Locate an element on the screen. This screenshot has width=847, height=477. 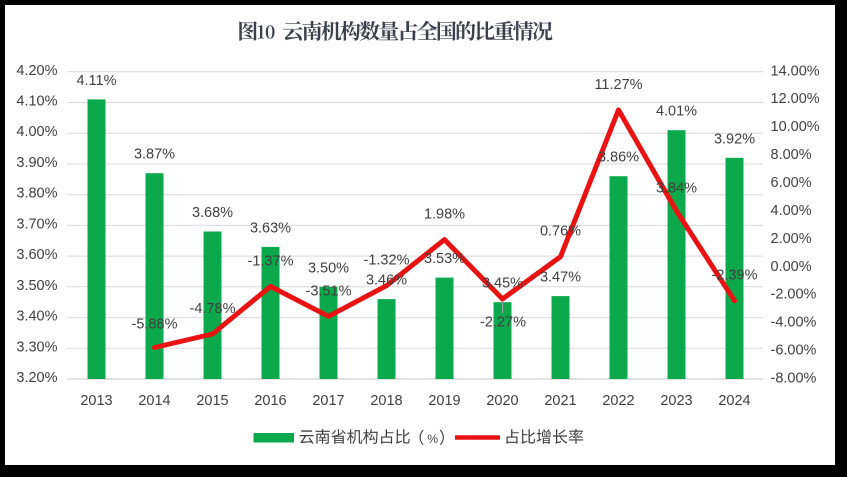
svg-text: 3.90% is located at coordinates (36, 163).